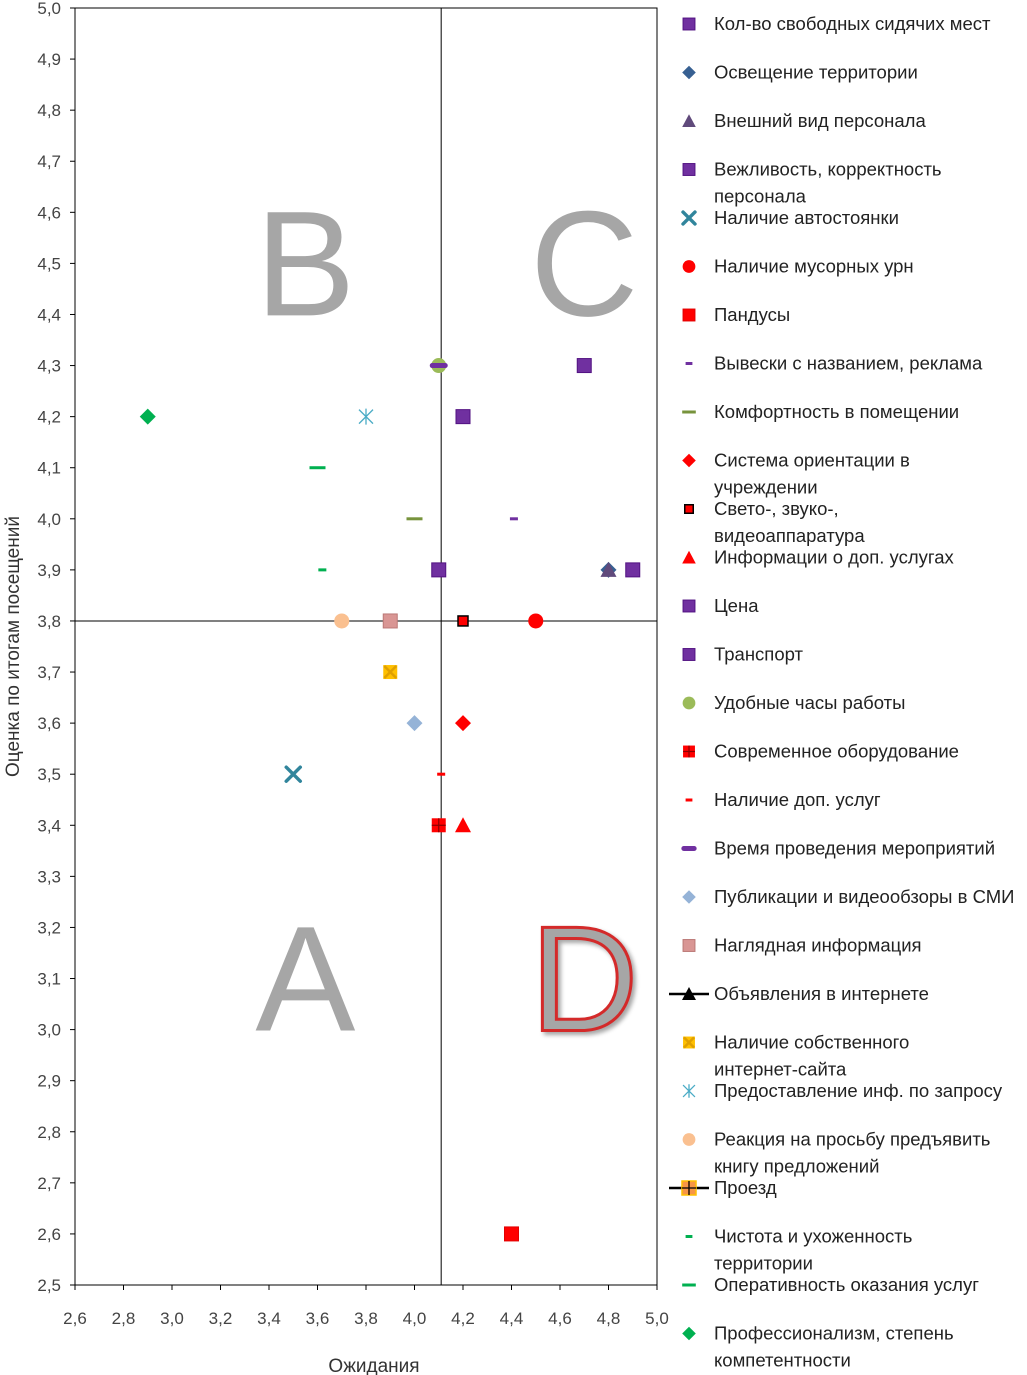 The image size is (1027, 1375). Describe the element at coordinates (657, 1318) in the screenshot. I see `x-tick-label: 5,0` at that location.